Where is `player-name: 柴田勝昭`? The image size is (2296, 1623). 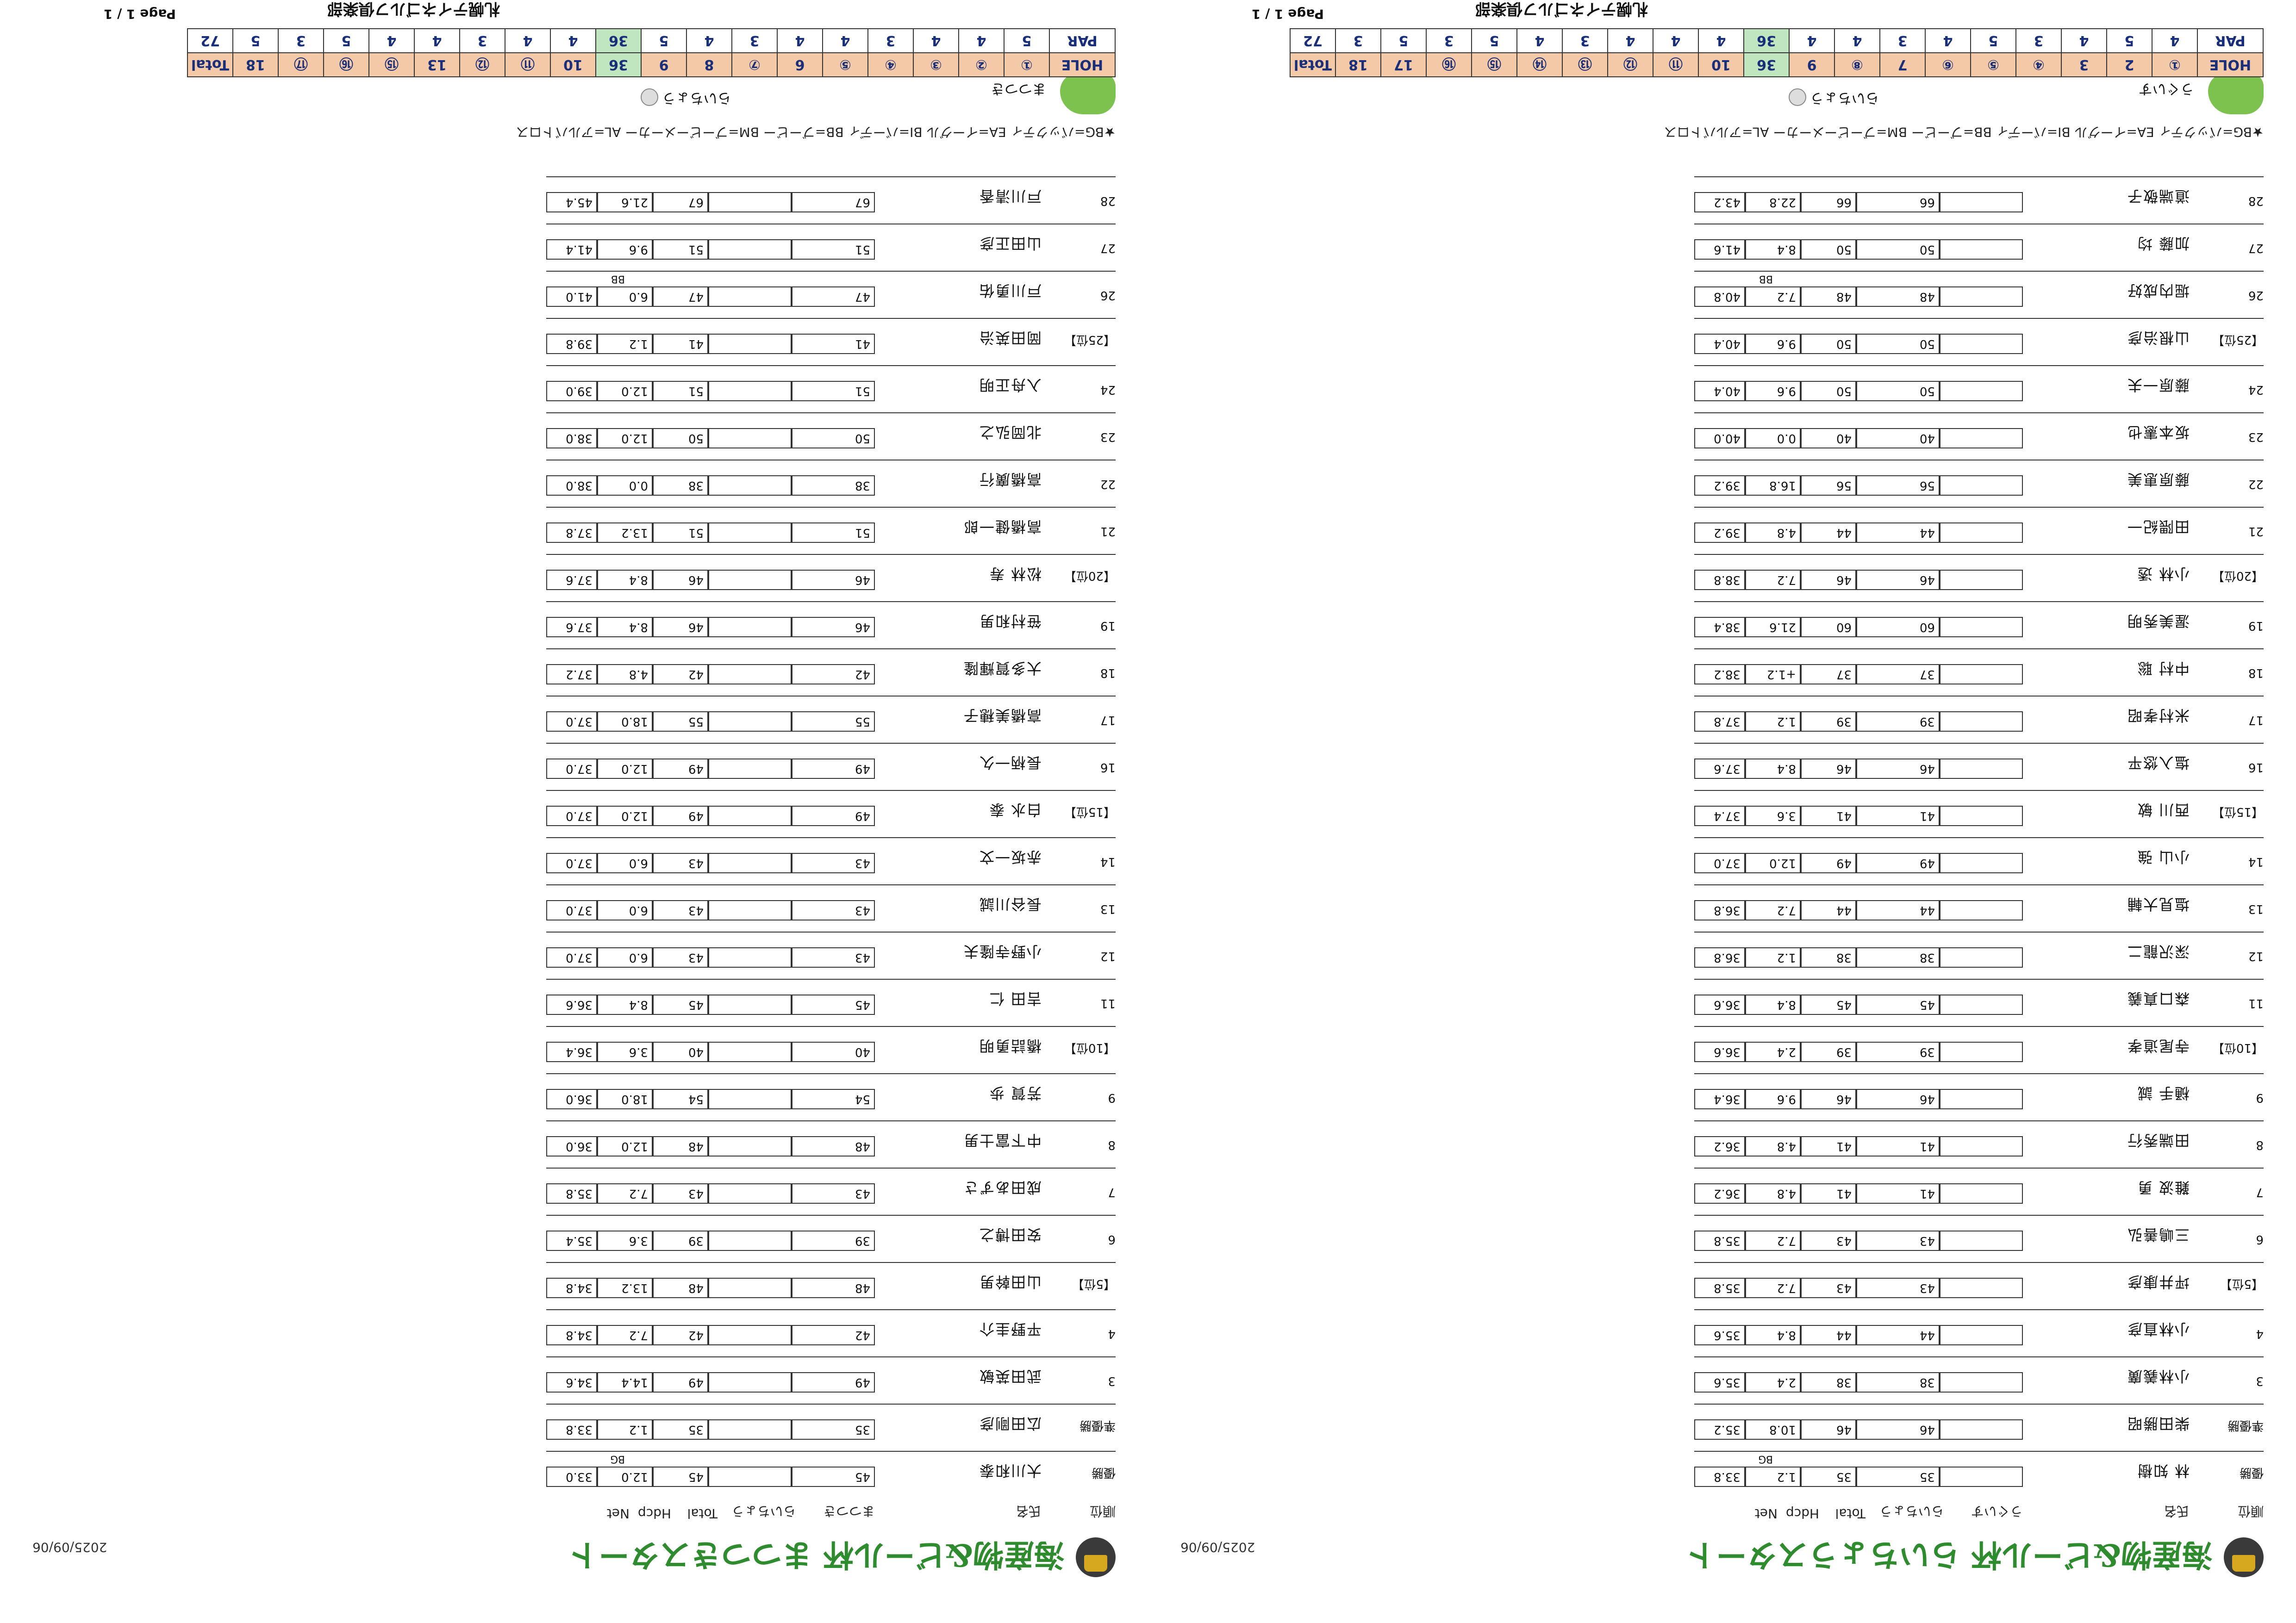 player-name: 柴田勝昭 is located at coordinates (2158, 1423).